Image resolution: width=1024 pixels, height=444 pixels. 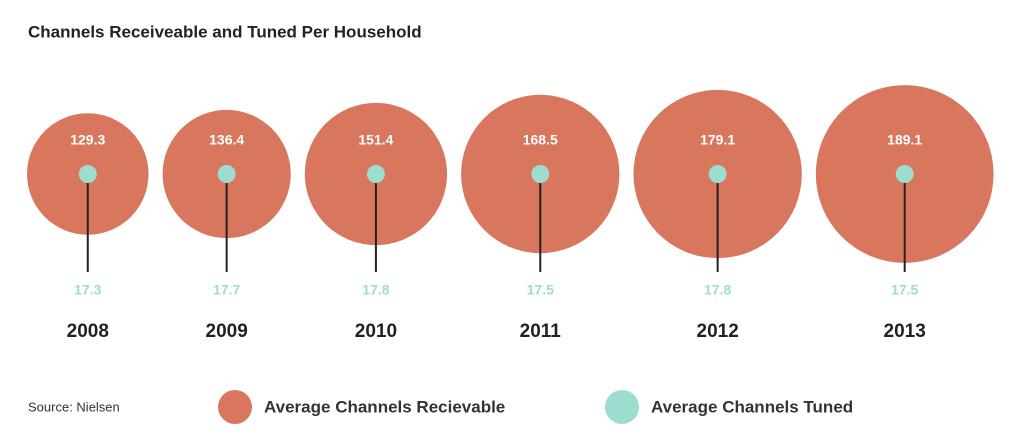 I want to click on x-tick-label: 2009, so click(x=227, y=331).